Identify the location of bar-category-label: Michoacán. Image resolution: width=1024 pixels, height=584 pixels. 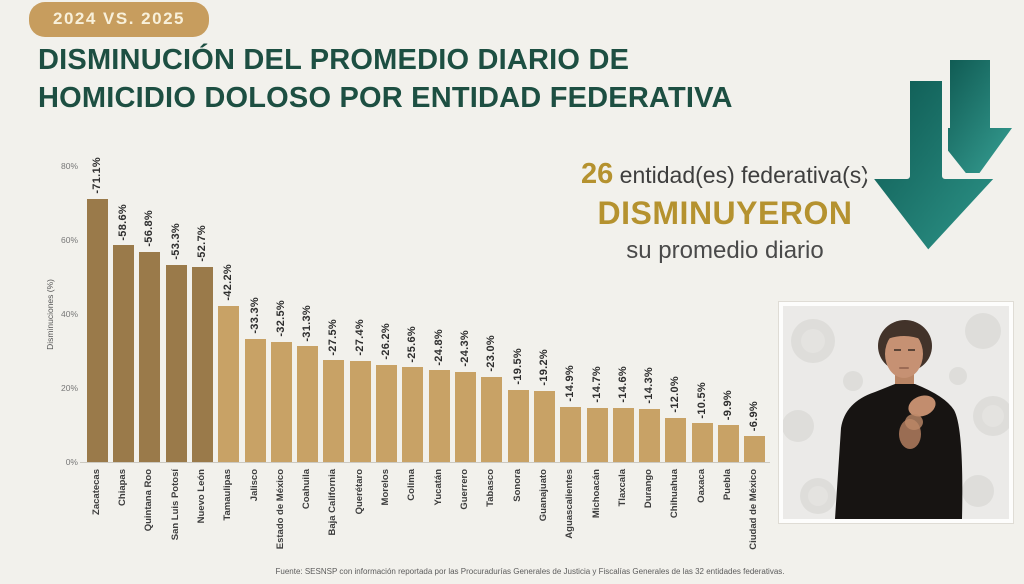
(596, 494).